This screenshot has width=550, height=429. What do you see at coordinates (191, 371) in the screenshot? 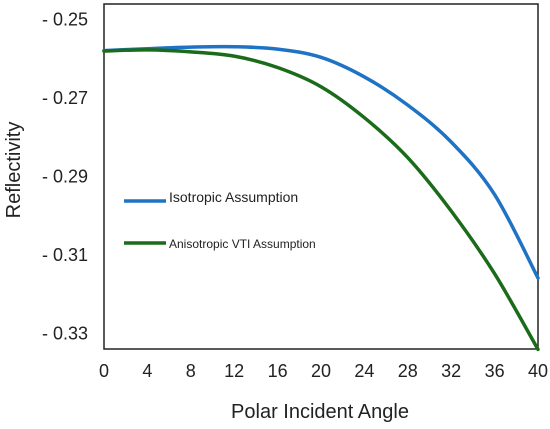
I see `x-tick-label: 8` at bounding box center [191, 371].